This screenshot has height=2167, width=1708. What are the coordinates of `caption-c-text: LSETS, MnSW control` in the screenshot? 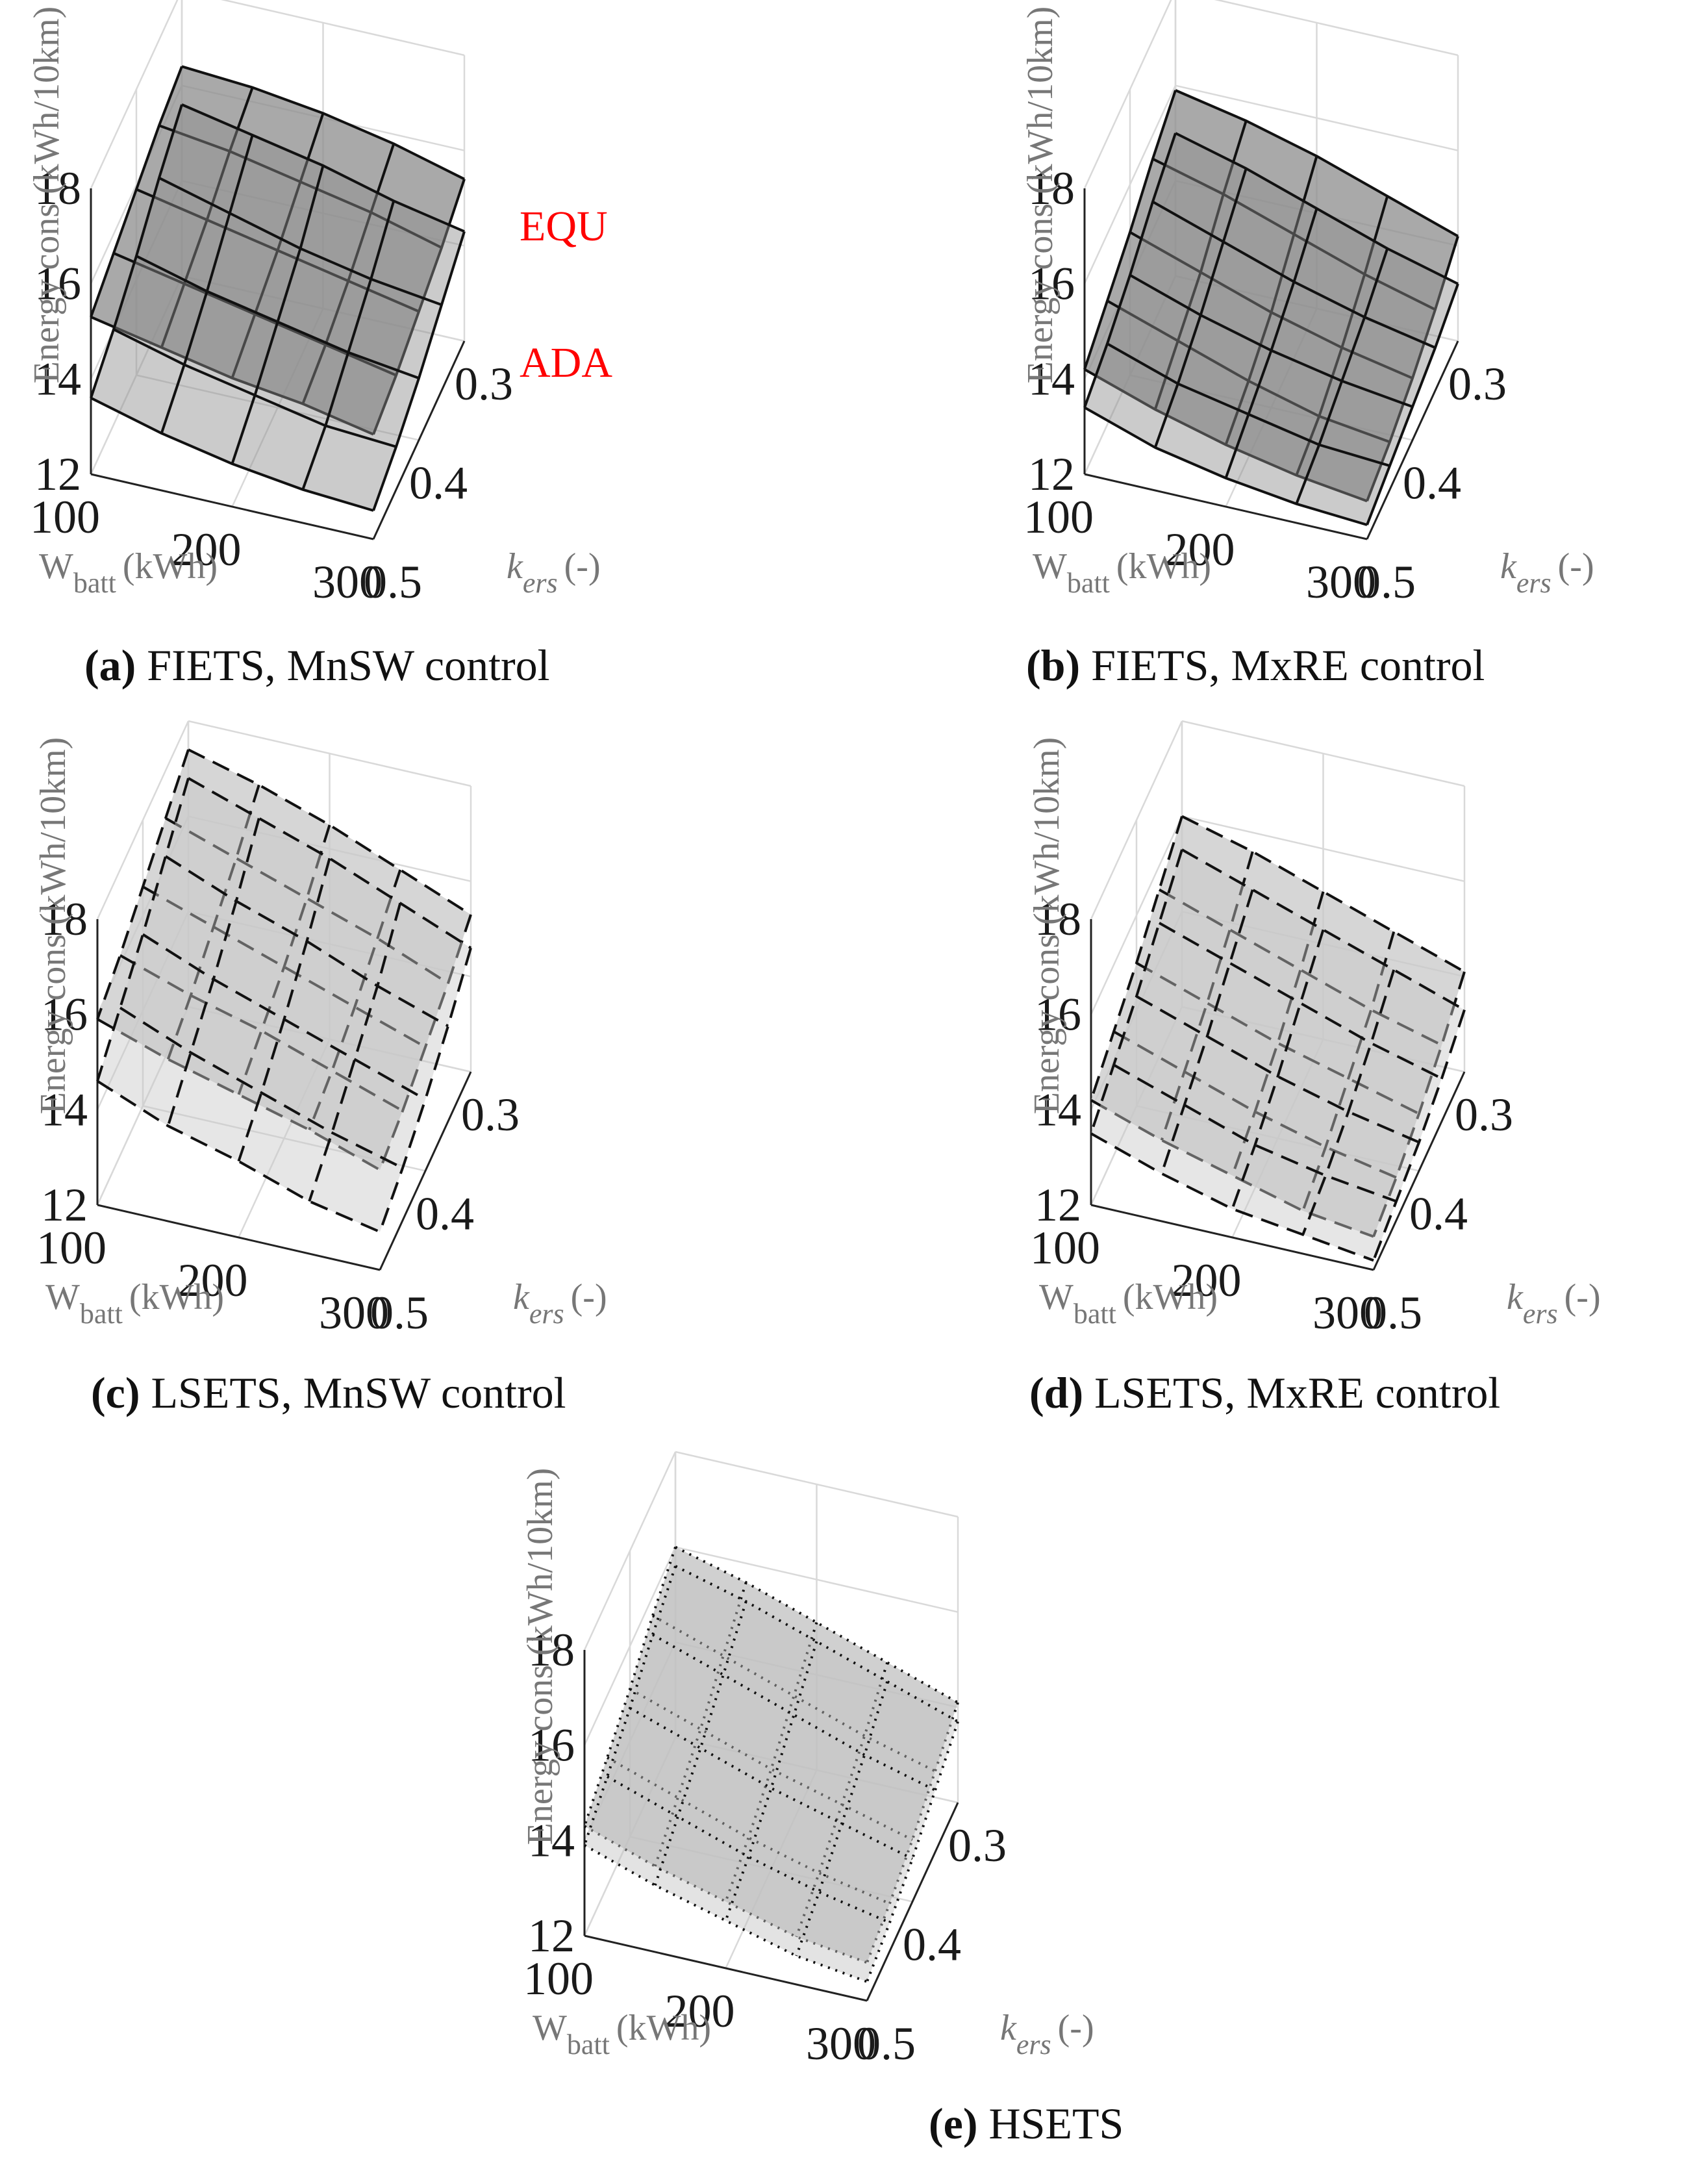 It's located at (358, 1392).